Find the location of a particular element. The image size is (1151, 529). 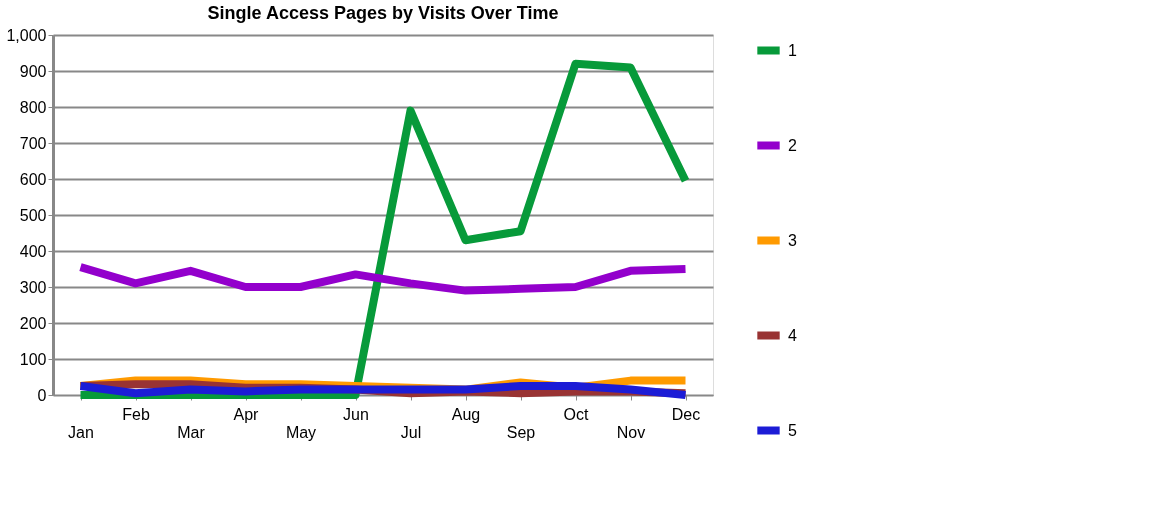

legend-label: 3 is located at coordinates (792, 240).